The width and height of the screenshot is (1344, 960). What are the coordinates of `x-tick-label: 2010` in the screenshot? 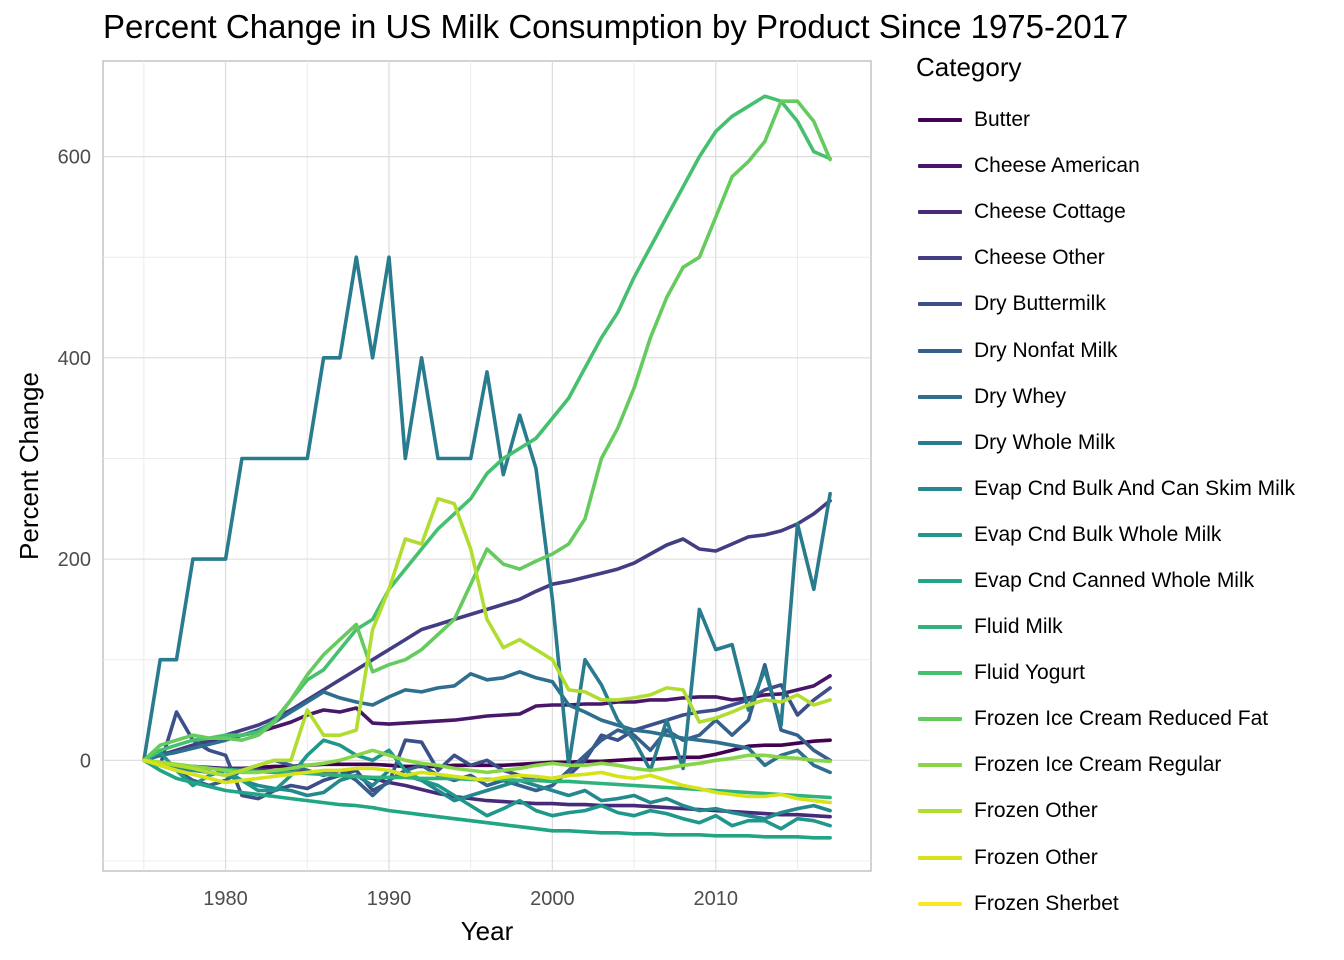 It's located at (716, 899).